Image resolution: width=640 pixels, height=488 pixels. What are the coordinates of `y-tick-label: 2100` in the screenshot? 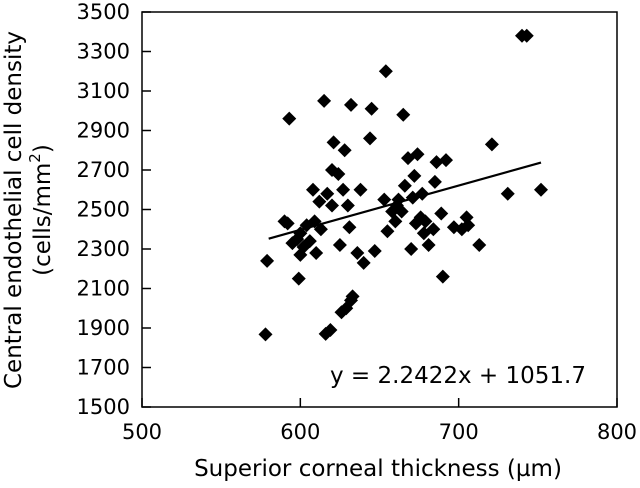 It's located at (103, 289).